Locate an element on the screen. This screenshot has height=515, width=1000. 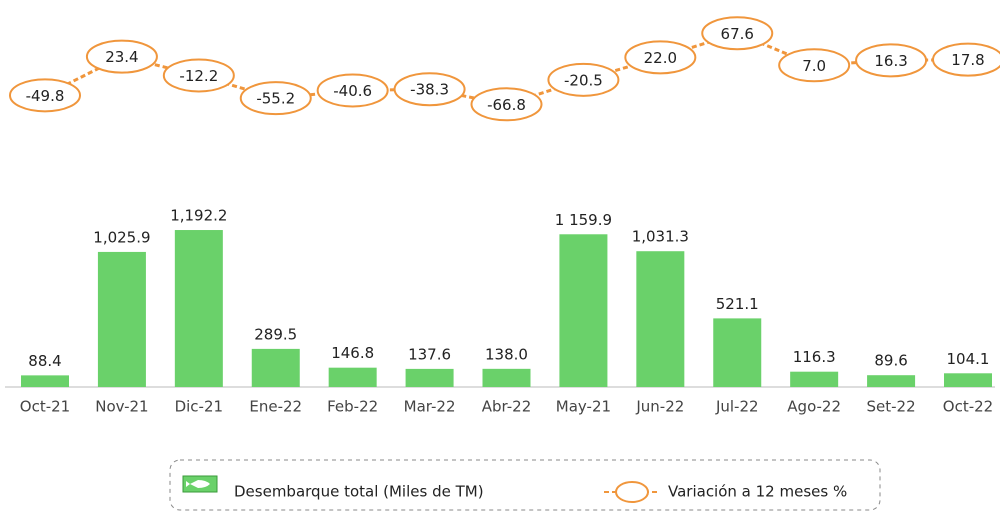
data-label: -12.2 is located at coordinates (198, 76).